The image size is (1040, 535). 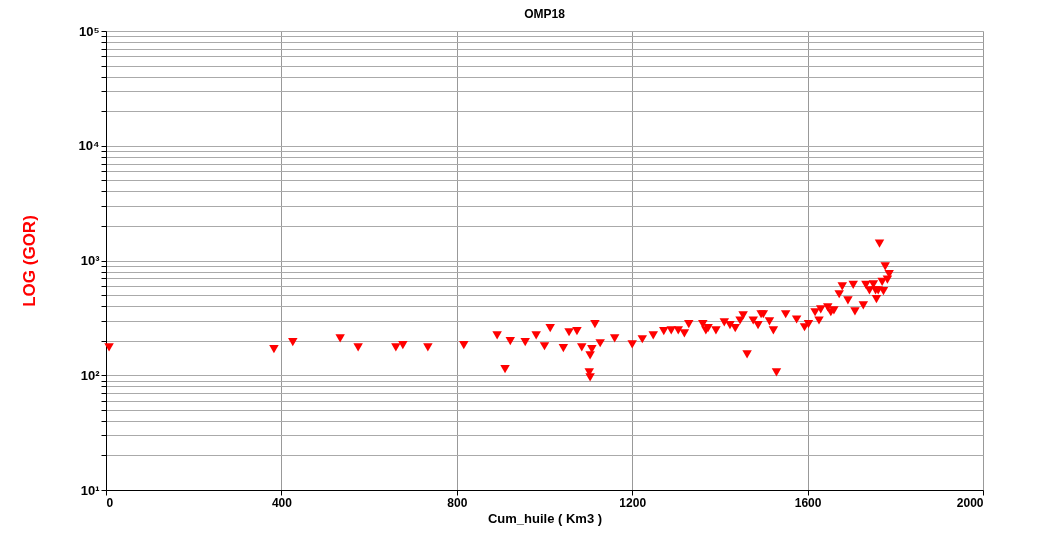 What do you see at coordinates (90, 375) in the screenshot?
I see `y-tick-label: 10²` at bounding box center [90, 375].